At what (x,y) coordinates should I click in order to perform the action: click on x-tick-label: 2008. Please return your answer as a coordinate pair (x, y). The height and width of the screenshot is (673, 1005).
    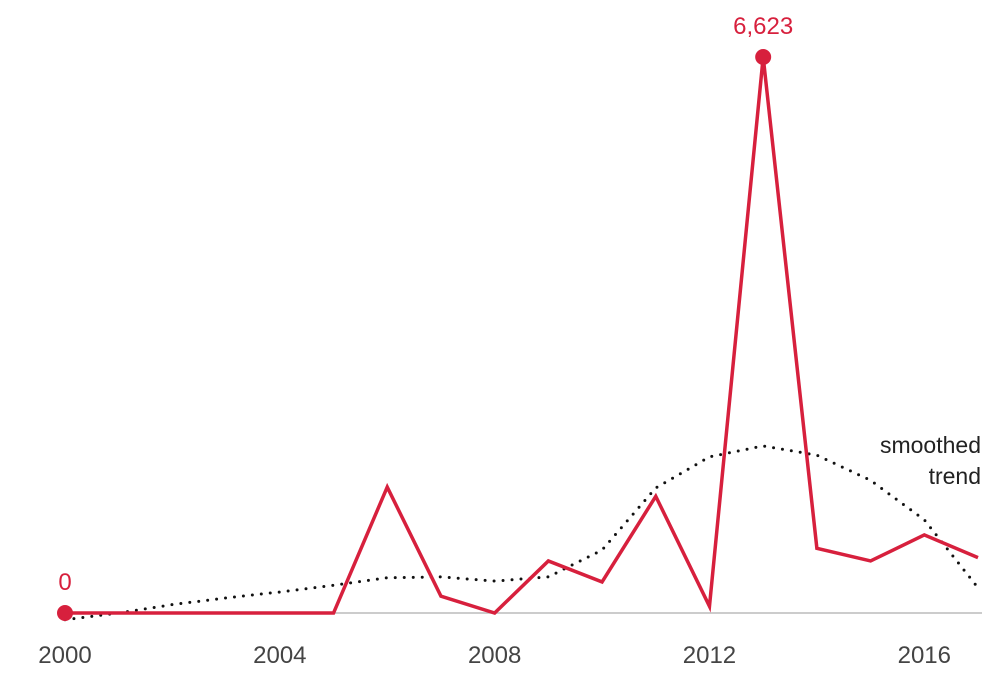
    Looking at the image, I should click on (494, 655).